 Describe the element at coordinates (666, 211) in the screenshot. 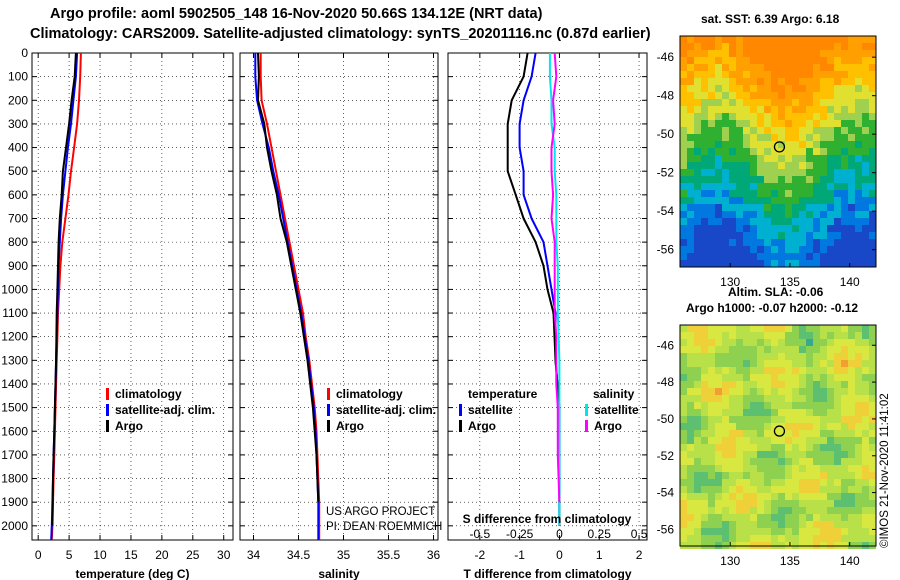

I see `map-y-tick-label: -54` at that location.